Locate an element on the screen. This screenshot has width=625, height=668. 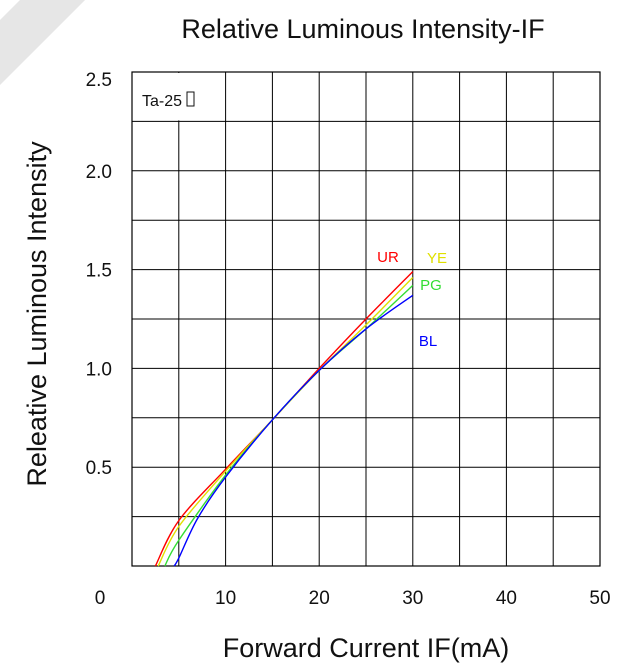
annotation-background is located at coordinates (179, 97).